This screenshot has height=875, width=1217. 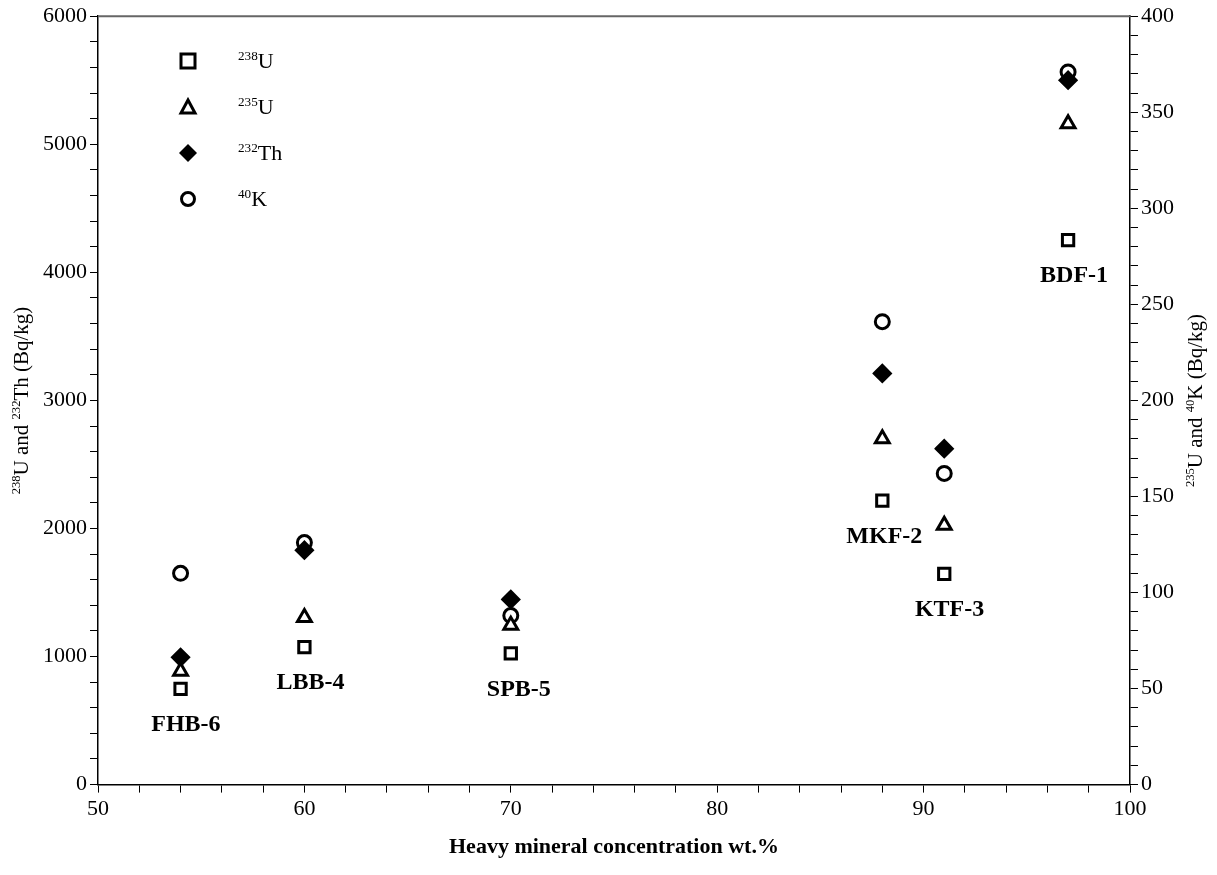 I want to click on legend-label: $^{238}$U, so click(x=256, y=61).